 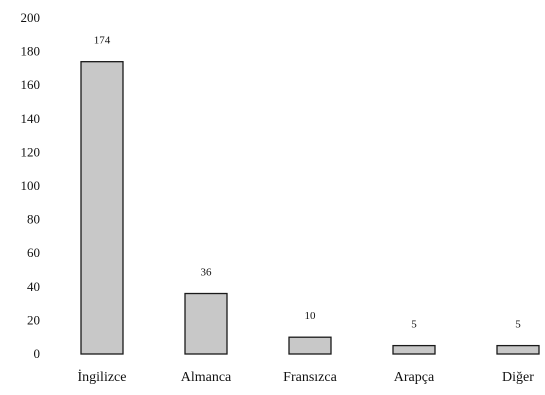 What do you see at coordinates (33, 252) in the screenshot?
I see `y-tick-label: 60` at bounding box center [33, 252].